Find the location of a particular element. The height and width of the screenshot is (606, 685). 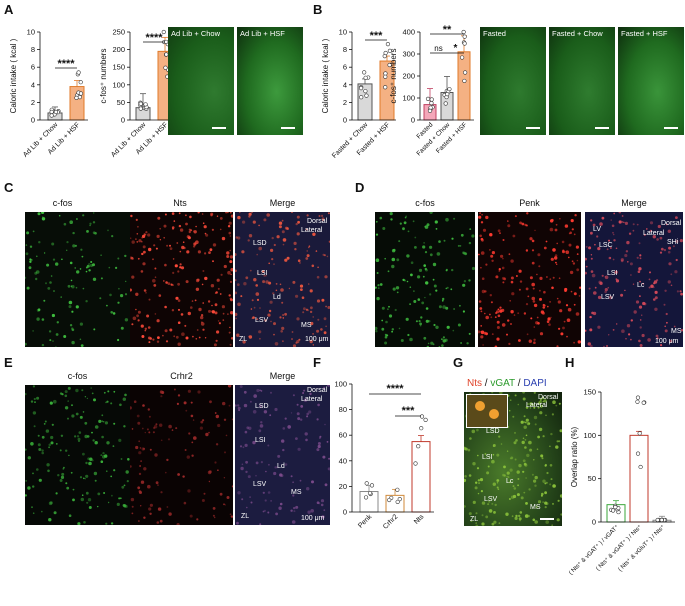

panel-label-c: C is located at coordinates (9, 187).